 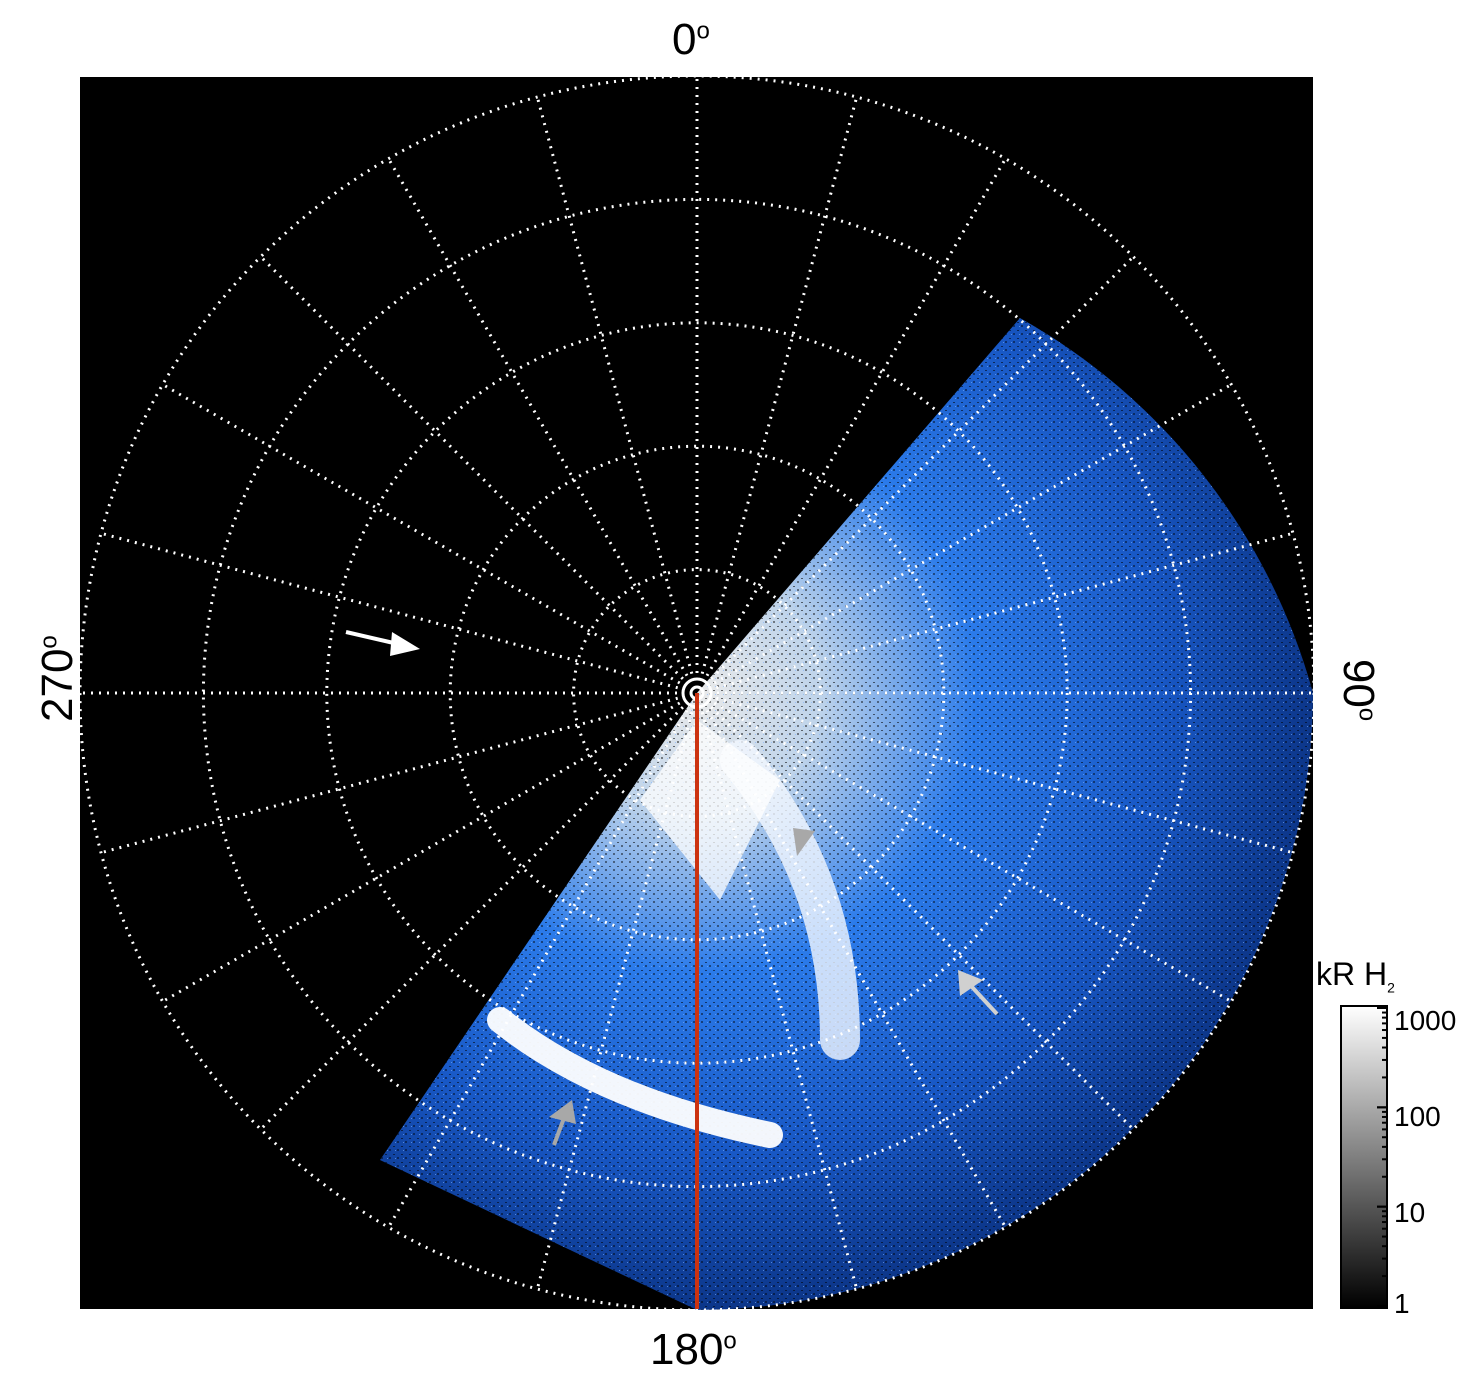 I want to click on colorbar-tick-label: 1, so click(x=1402, y=1303).